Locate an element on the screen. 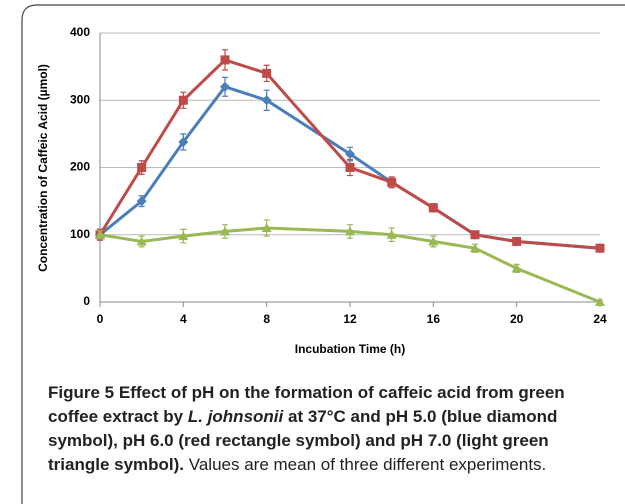 The image size is (625, 504). series-line is located at coordinates (350, 265).